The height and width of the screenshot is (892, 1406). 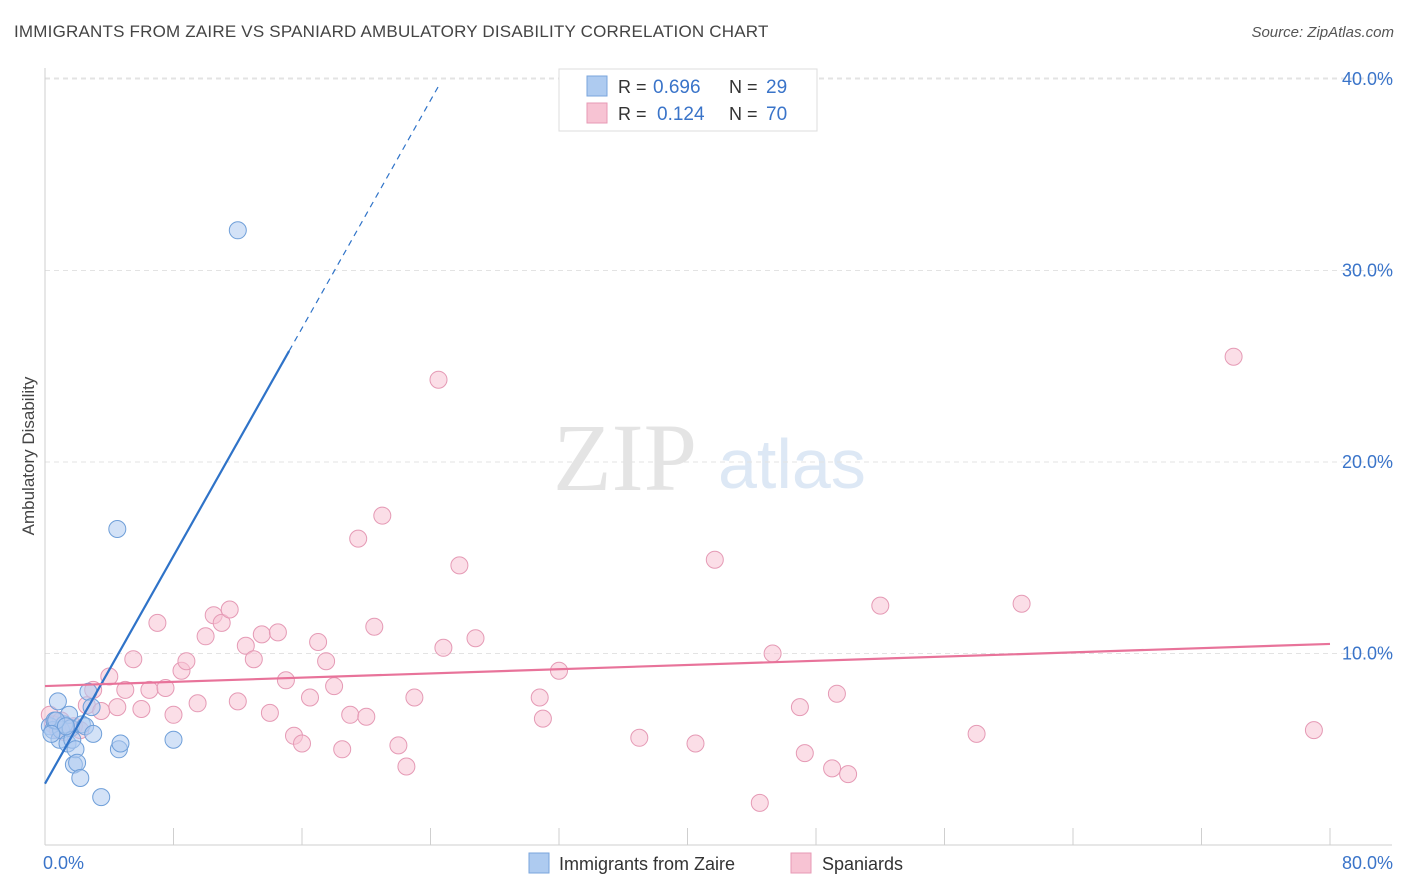 I want to click on legend-swatch-zaire, so click(x=539, y=863).